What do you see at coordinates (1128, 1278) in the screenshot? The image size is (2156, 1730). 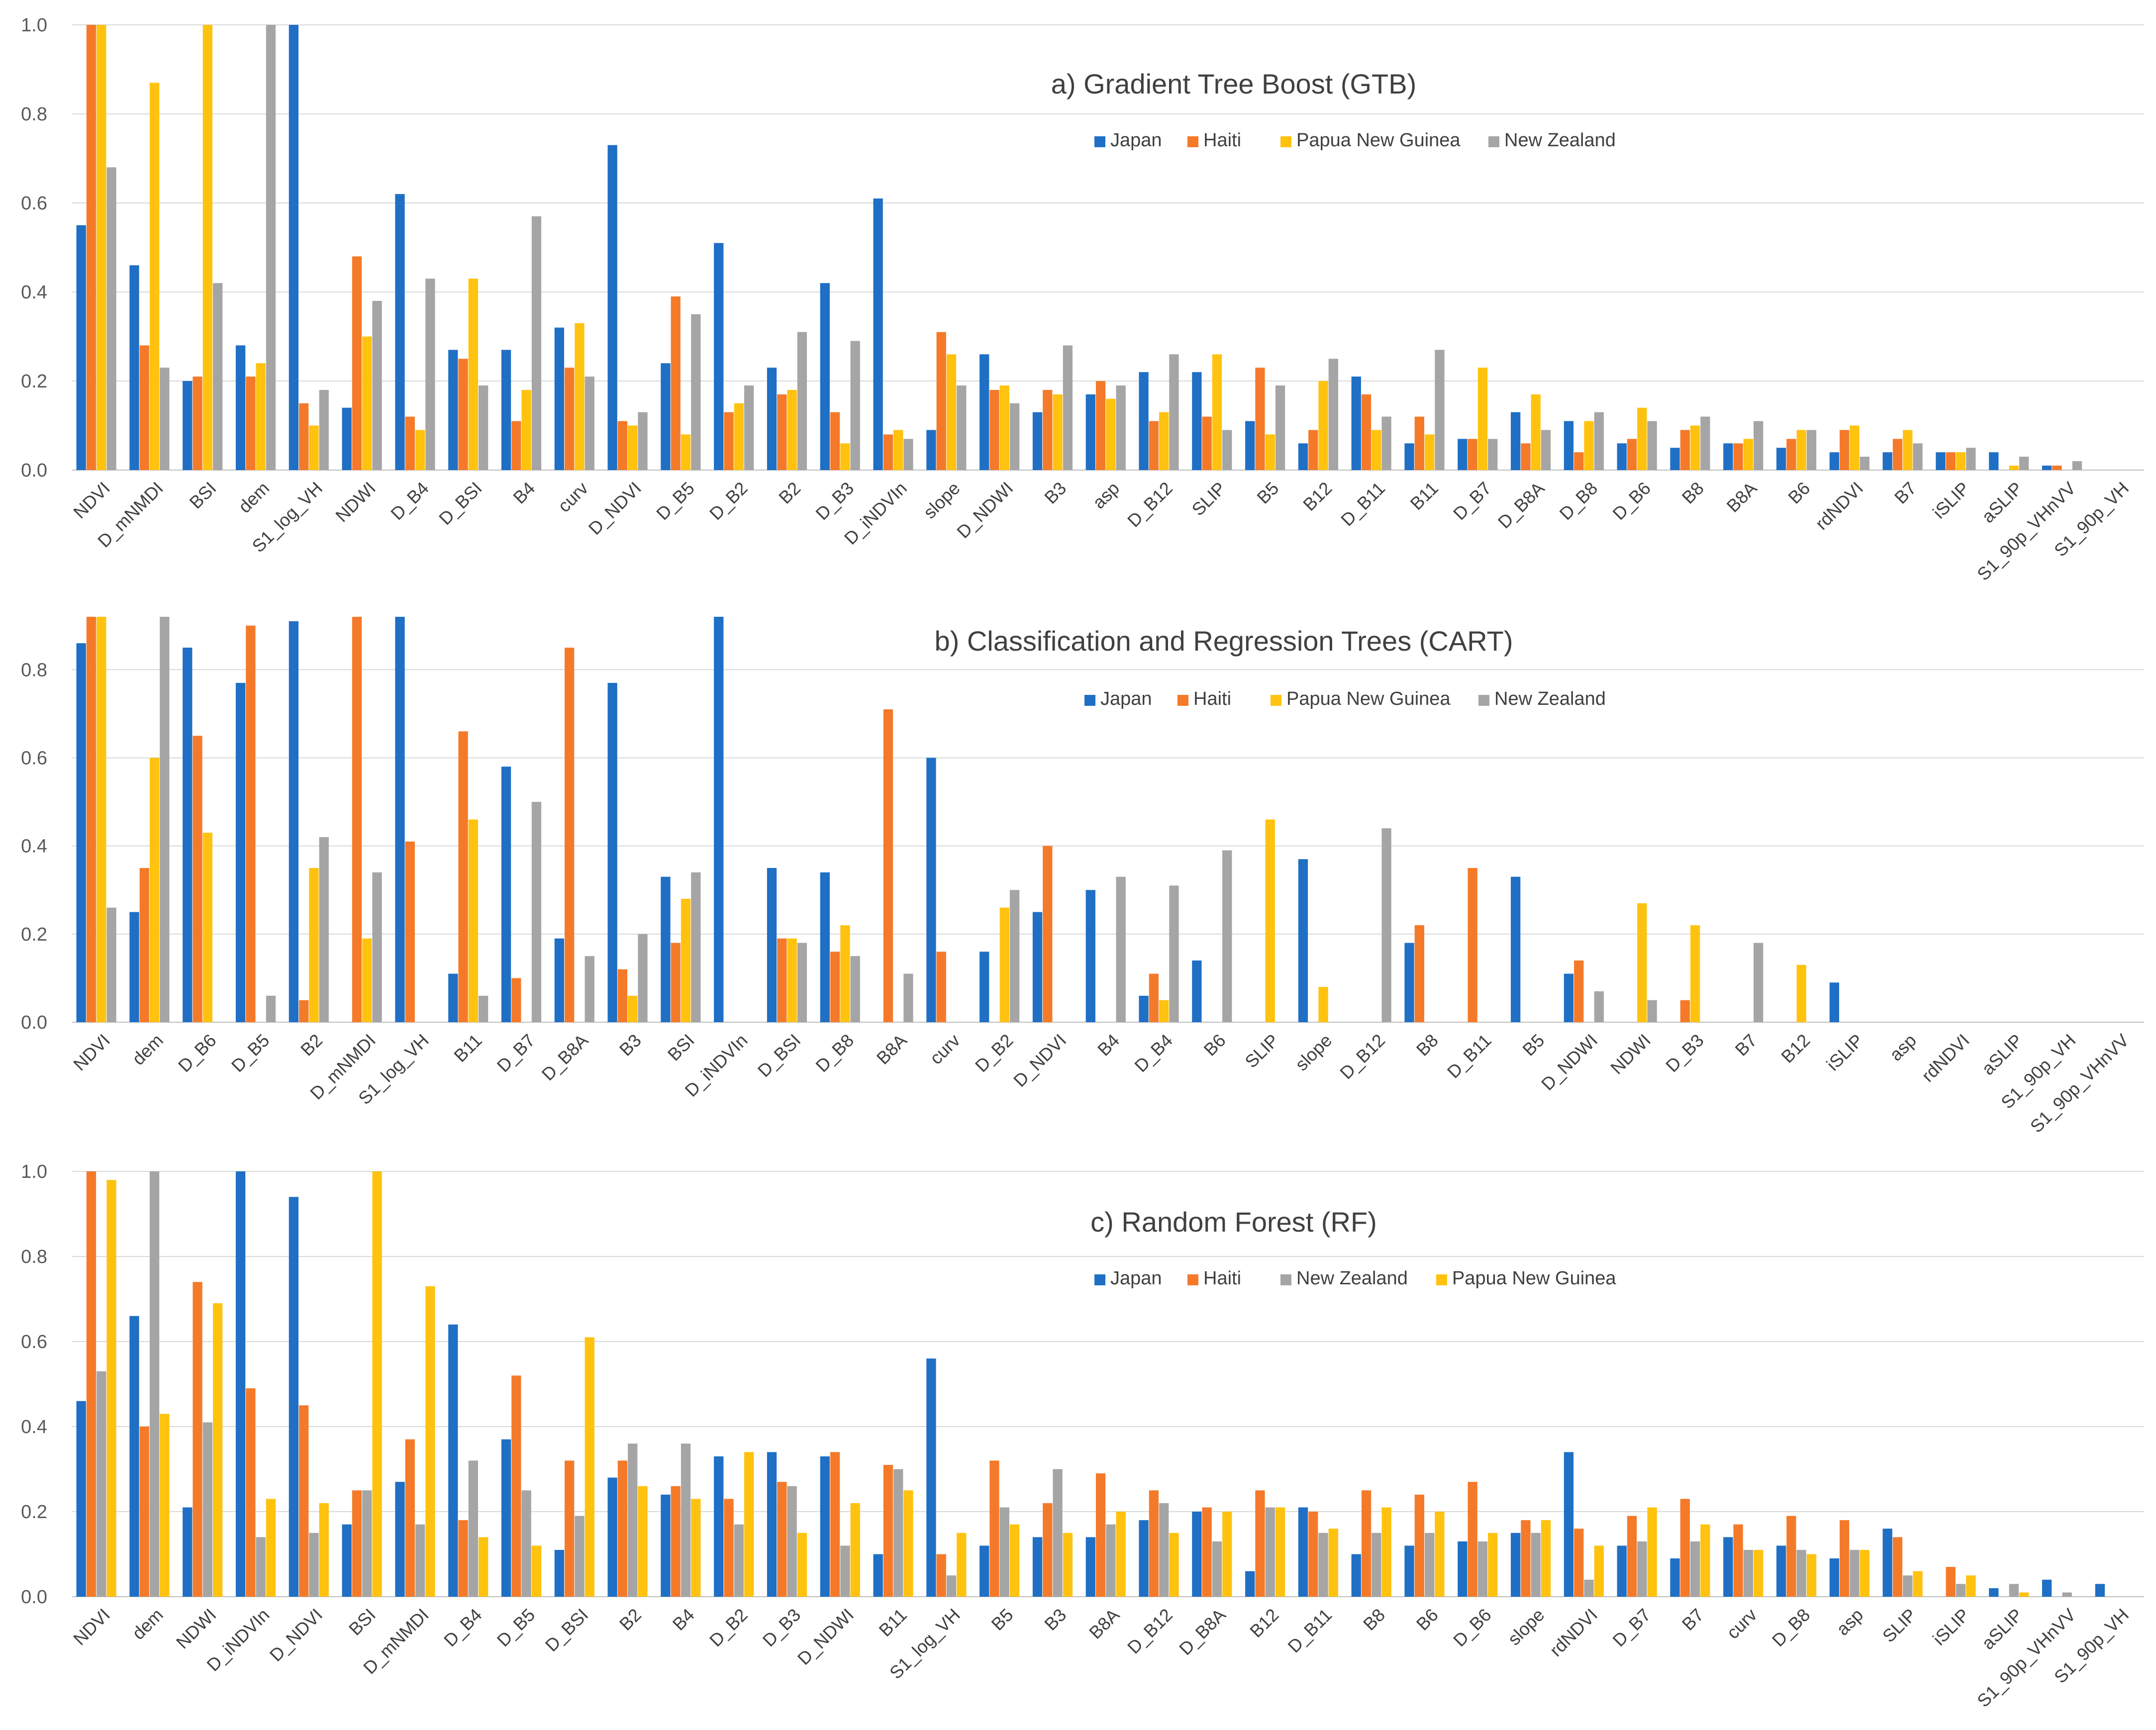 I see `legend-item: Japan` at bounding box center [1128, 1278].